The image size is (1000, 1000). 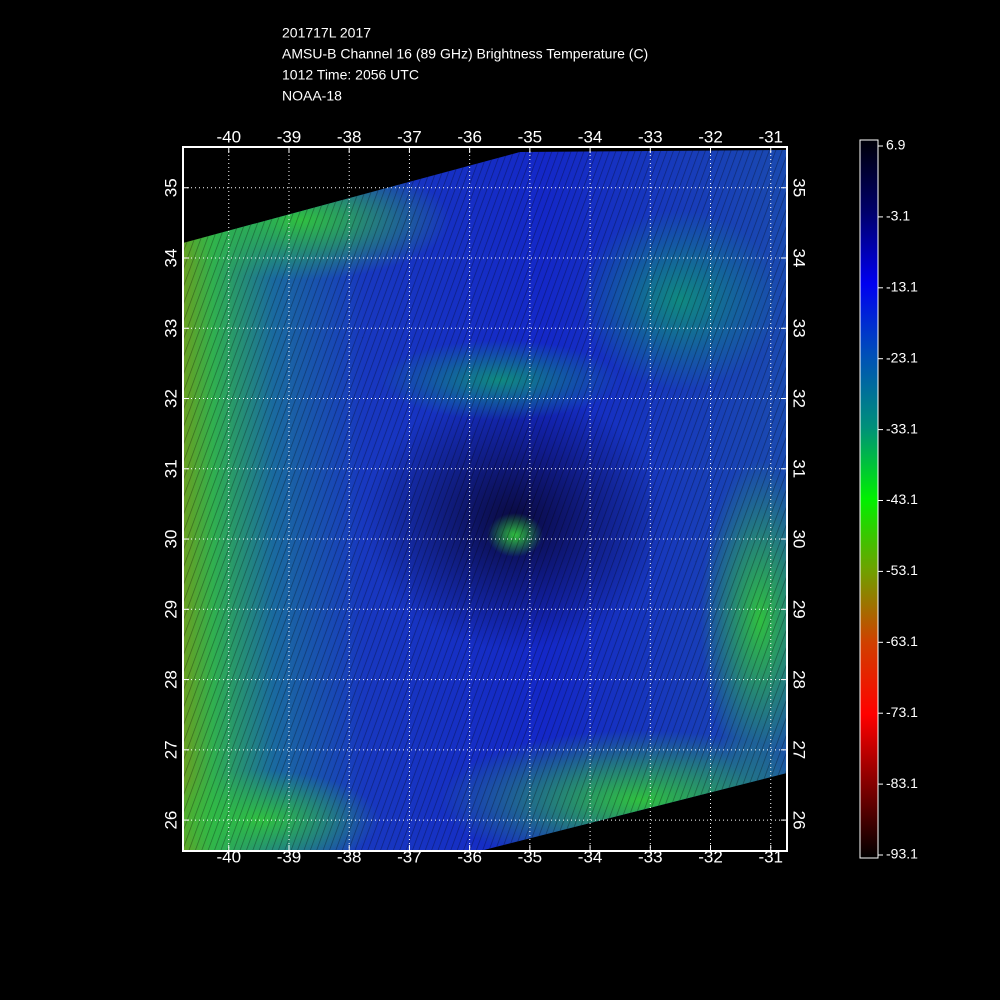 What do you see at coordinates (898, 216) in the screenshot?
I see `colorbar-label: -3.1` at bounding box center [898, 216].